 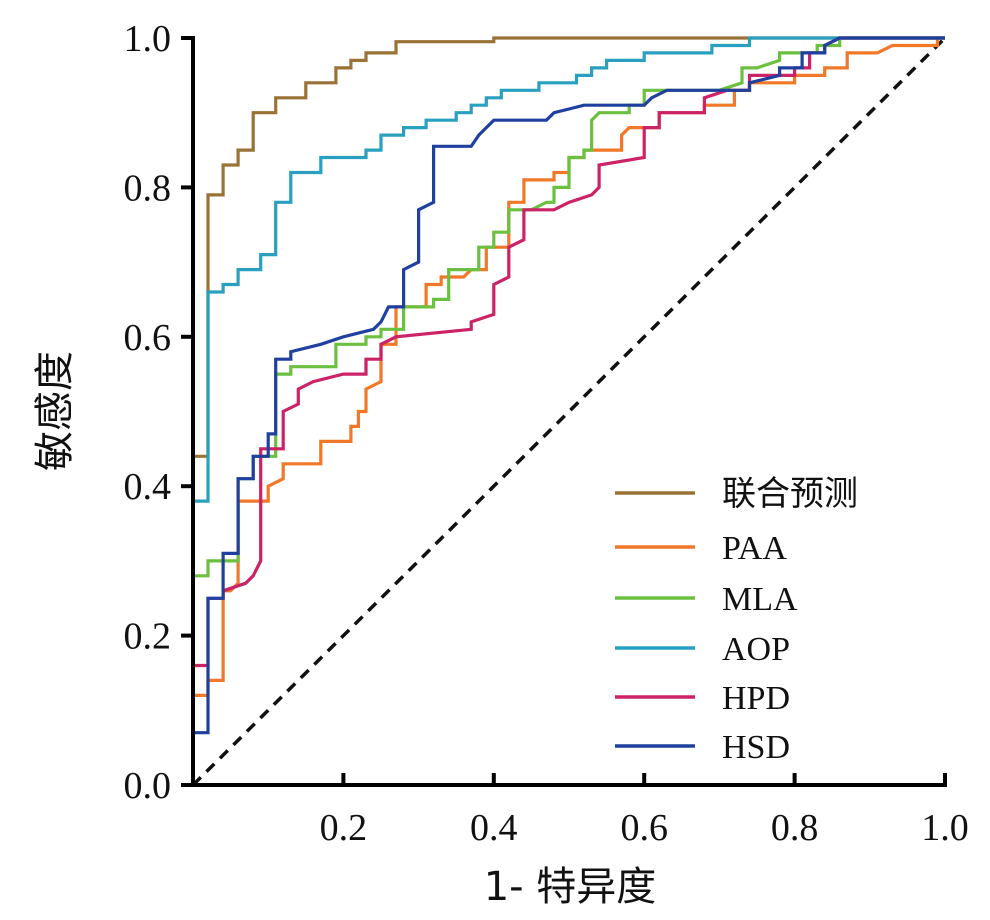 I want to click on legend-label: HSD, so click(x=756, y=747).